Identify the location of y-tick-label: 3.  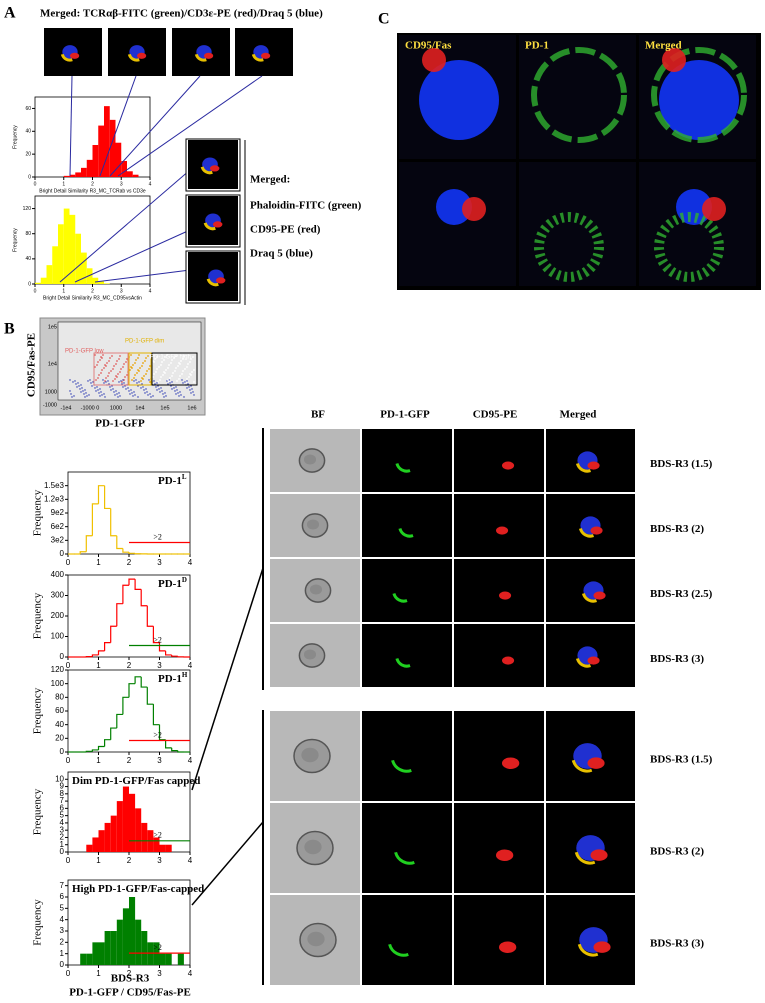
(62, 930).